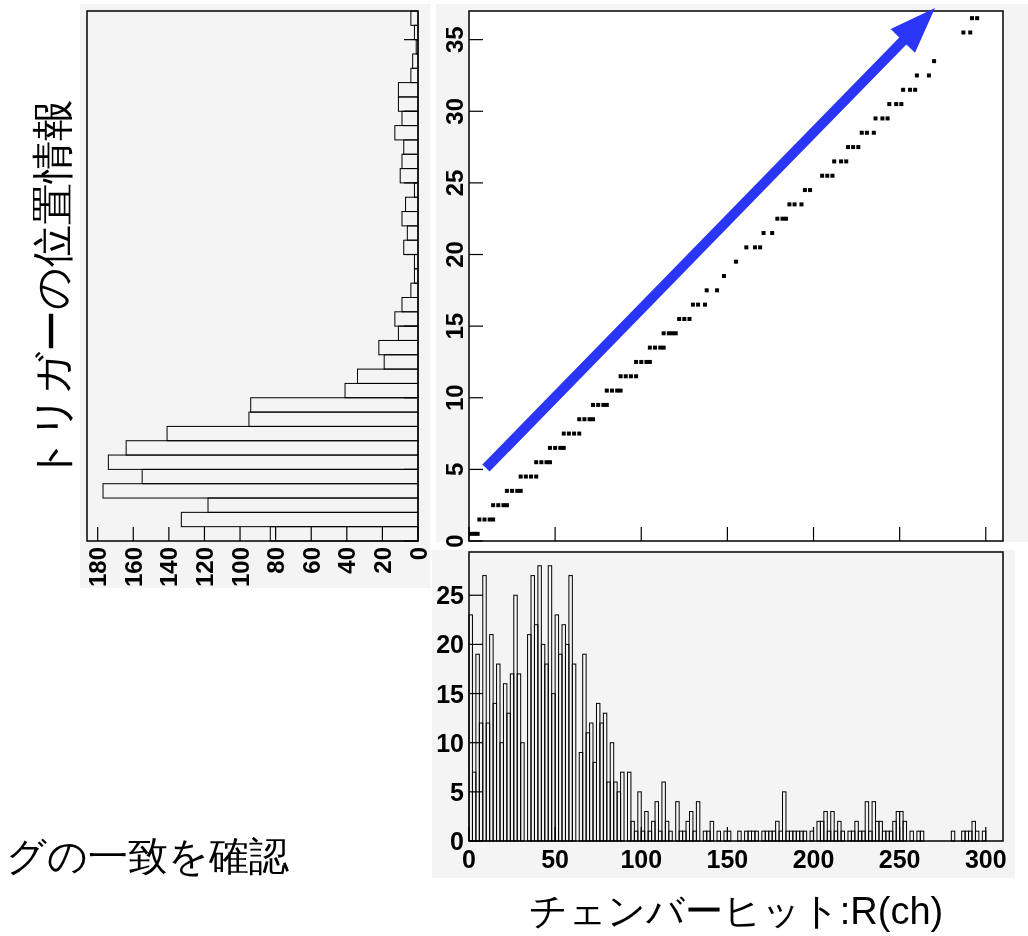  I want to click on x-tick-label: 250, so click(899, 859).